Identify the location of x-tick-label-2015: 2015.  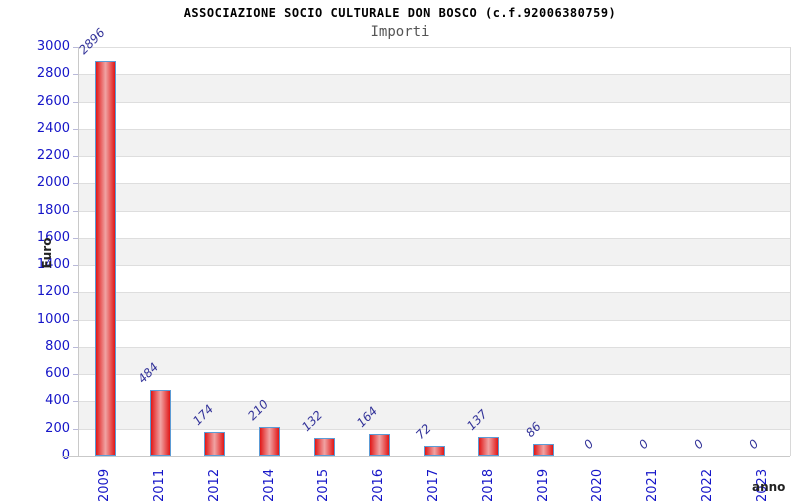
(324, 485).